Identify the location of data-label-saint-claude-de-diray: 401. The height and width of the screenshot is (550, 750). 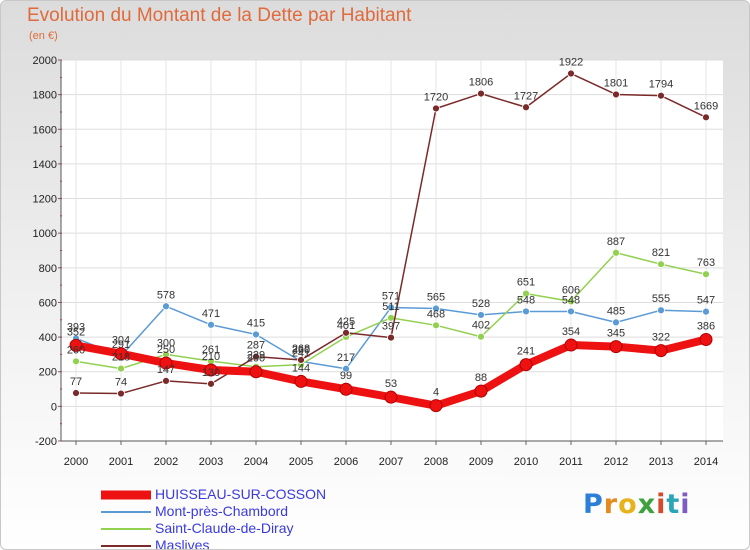
(346, 326).